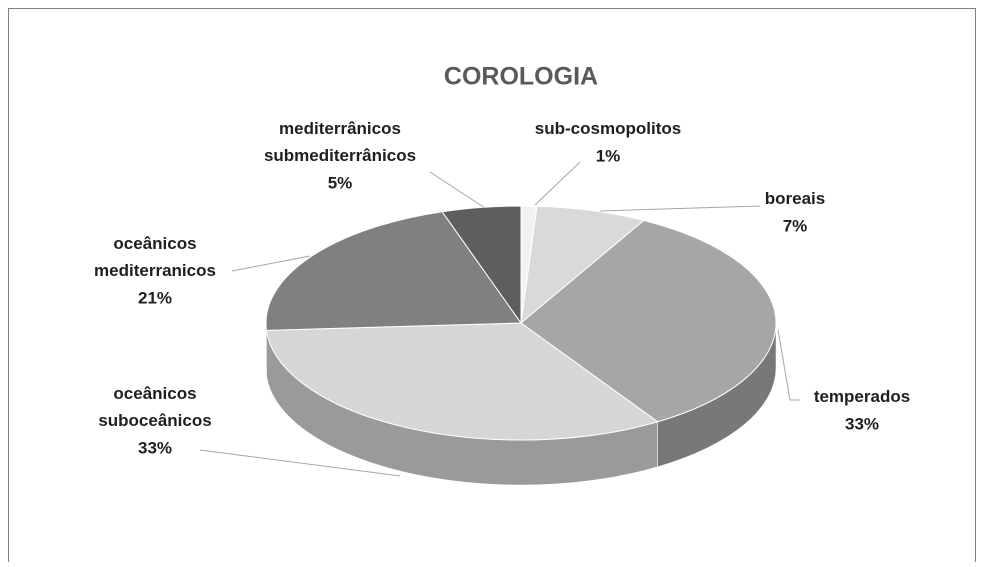 This screenshot has width=981, height=567. I want to click on data-label-value: 7%, so click(795, 225).